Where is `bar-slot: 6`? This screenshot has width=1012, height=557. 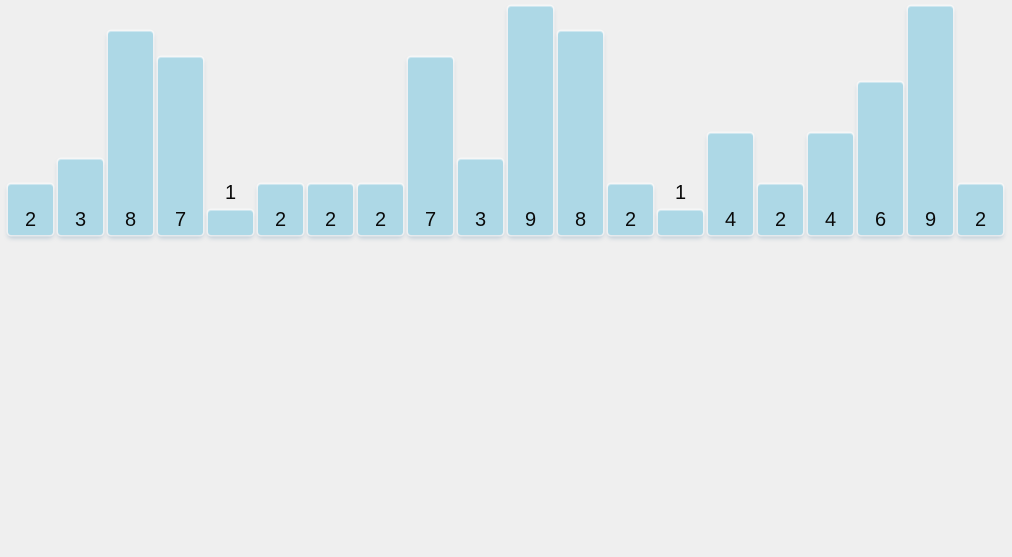
bar-slot: 6 is located at coordinates (880, 117).